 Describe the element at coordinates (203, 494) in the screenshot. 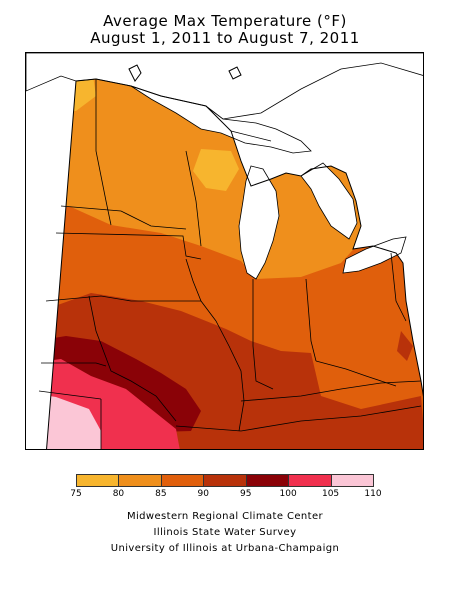

I see `legend-tick-label: 90` at that location.